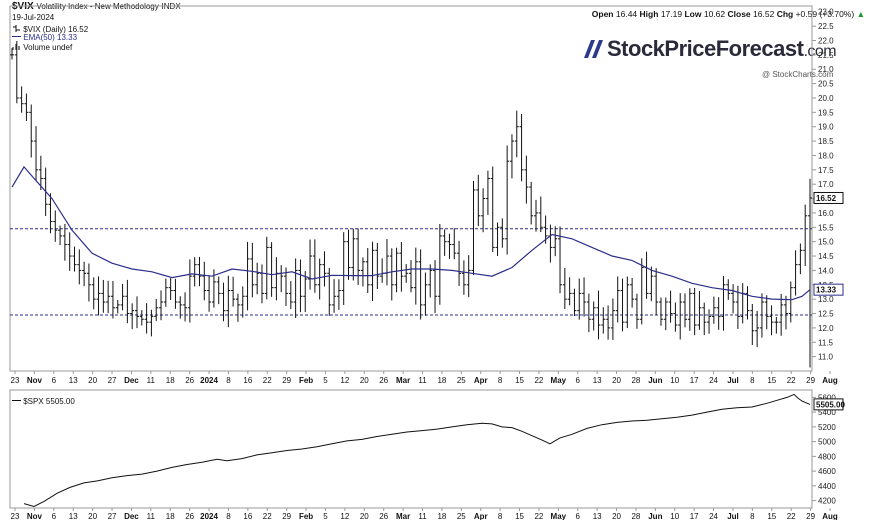 This screenshot has width=875, height=520. I want to click on x-tick-label: 29, so click(286, 516).